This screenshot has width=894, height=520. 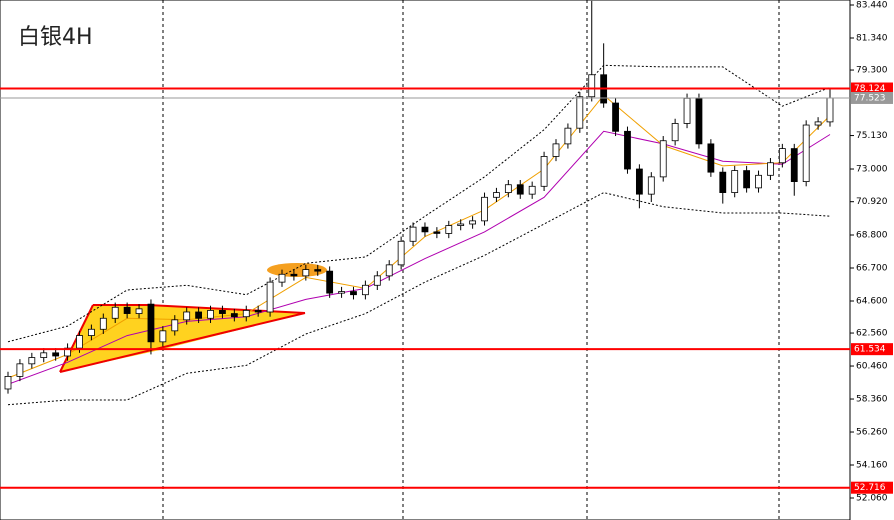 I want to click on level-label: 61.534, so click(x=870, y=350).